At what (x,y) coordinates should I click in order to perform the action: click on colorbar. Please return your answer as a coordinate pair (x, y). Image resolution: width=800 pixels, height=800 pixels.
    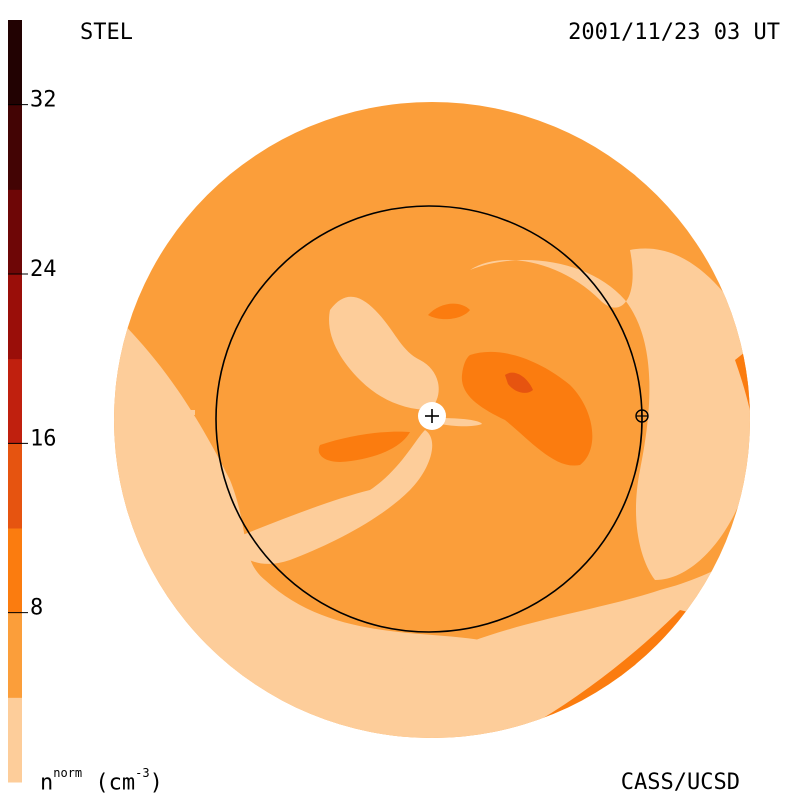
    Looking at the image, I should click on (15, 401).